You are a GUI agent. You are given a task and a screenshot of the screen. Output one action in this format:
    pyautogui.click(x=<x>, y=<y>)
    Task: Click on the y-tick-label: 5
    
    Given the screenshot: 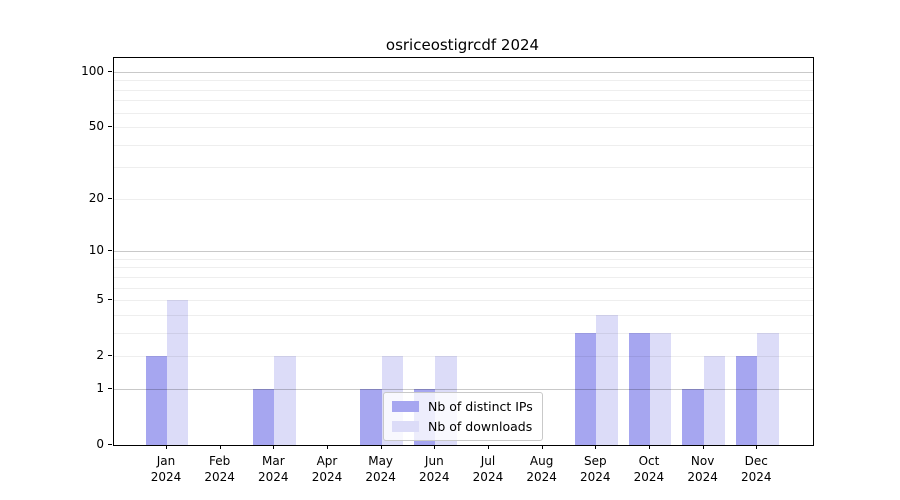 What is the action you would take?
    pyautogui.click(x=100, y=299)
    